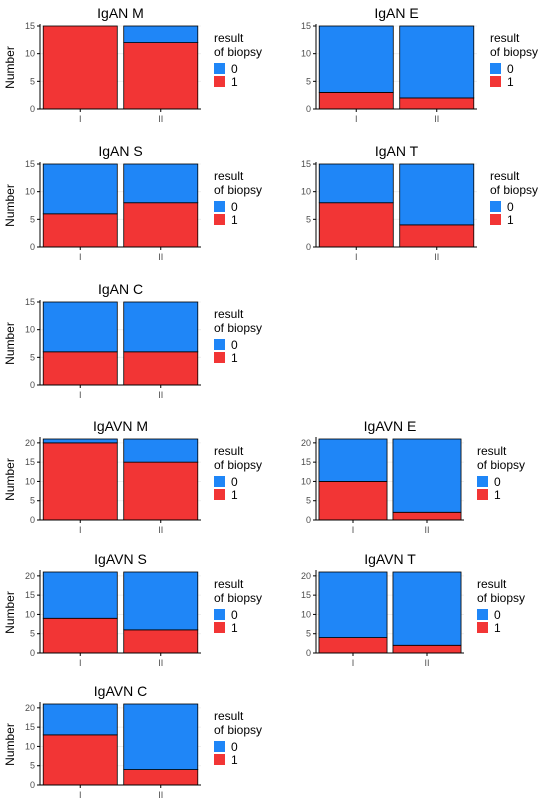  I want to click on chart-title: IgAN C, so click(120, 289).